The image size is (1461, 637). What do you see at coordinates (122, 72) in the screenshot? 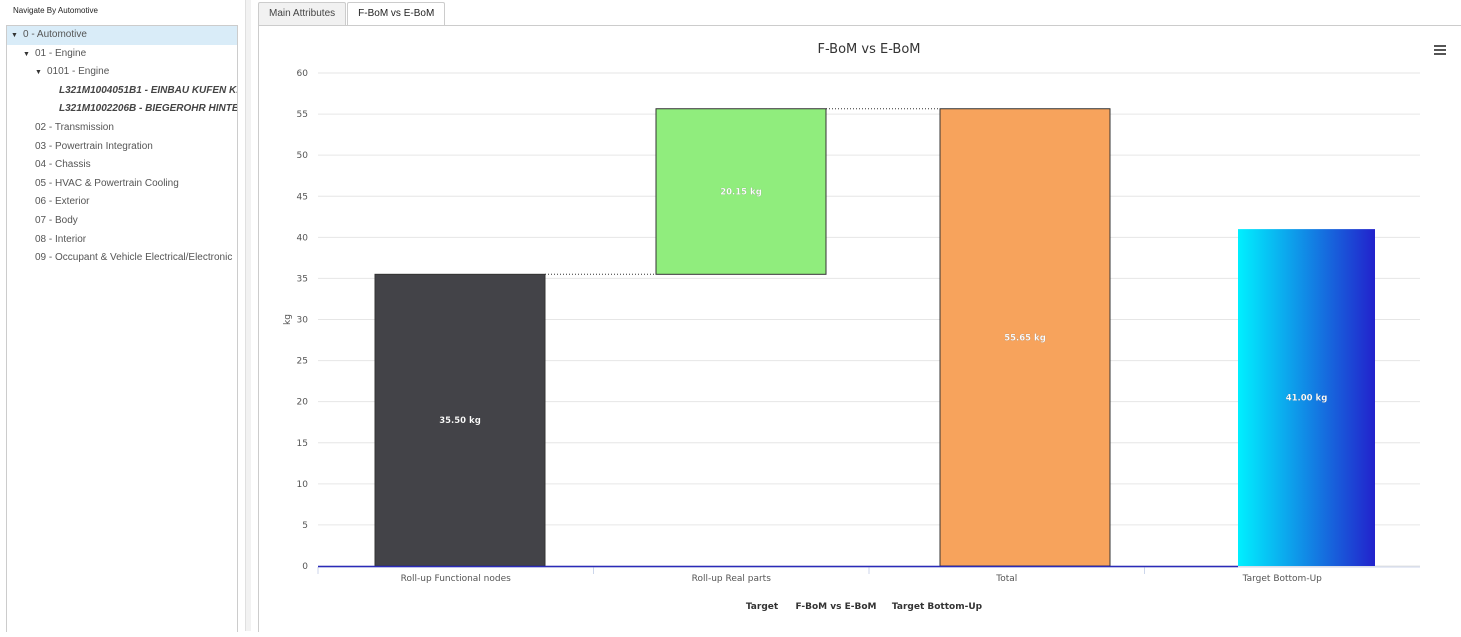
I see `tree-node: ▼ 0101 - Engine` at bounding box center [122, 72].